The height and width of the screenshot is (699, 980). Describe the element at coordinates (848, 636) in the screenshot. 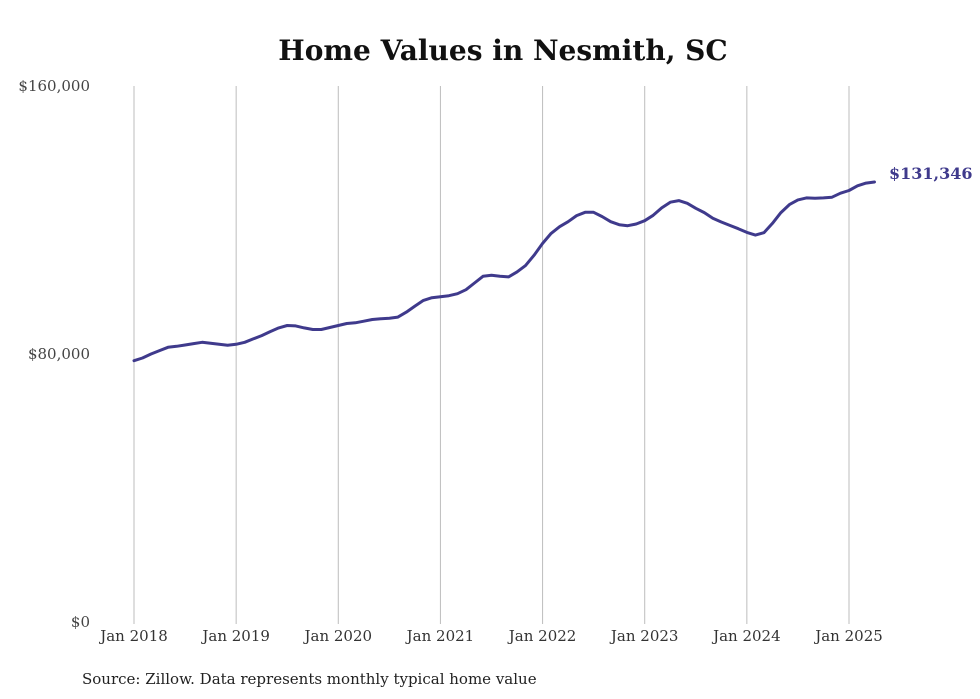

I see `x-tick-label-7: Jan 2025` at that location.